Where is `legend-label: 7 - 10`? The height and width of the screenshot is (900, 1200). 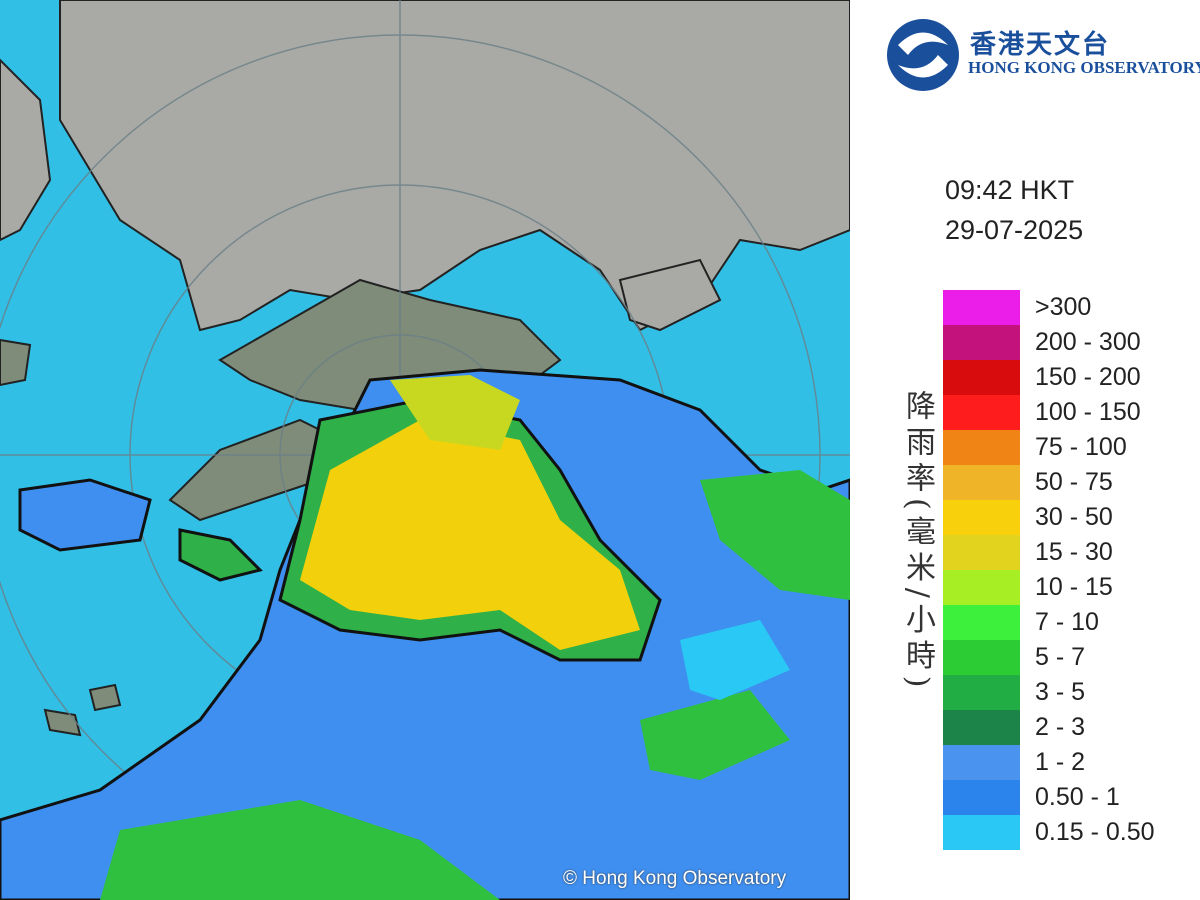
legend-label: 7 - 10 is located at coordinates (1067, 622).